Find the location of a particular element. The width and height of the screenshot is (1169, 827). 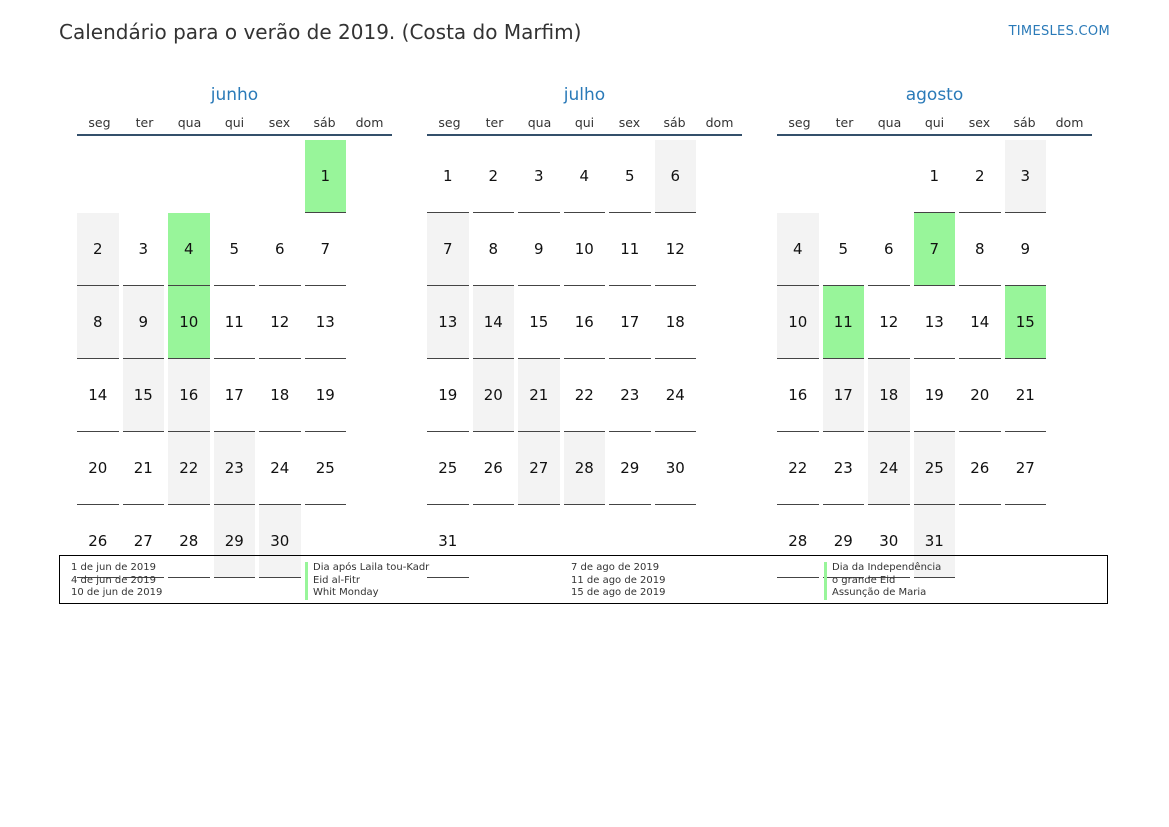

day-number: 13 is located at coordinates (934, 322).